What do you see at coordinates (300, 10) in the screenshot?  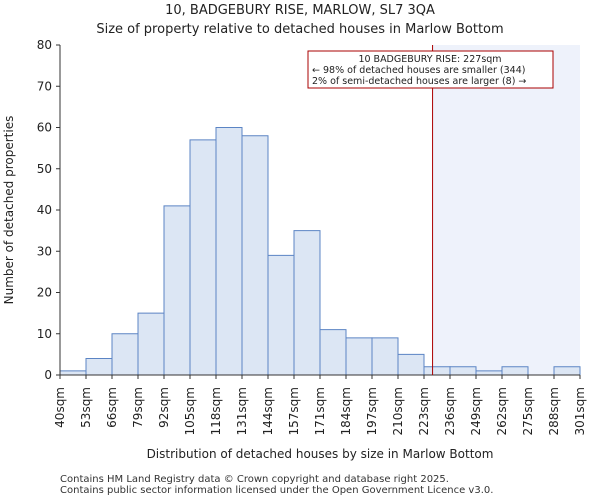 I see `chart-title: 10, BADGEBURY RISE, MARLOW, SL7 3QA` at bounding box center [300, 10].